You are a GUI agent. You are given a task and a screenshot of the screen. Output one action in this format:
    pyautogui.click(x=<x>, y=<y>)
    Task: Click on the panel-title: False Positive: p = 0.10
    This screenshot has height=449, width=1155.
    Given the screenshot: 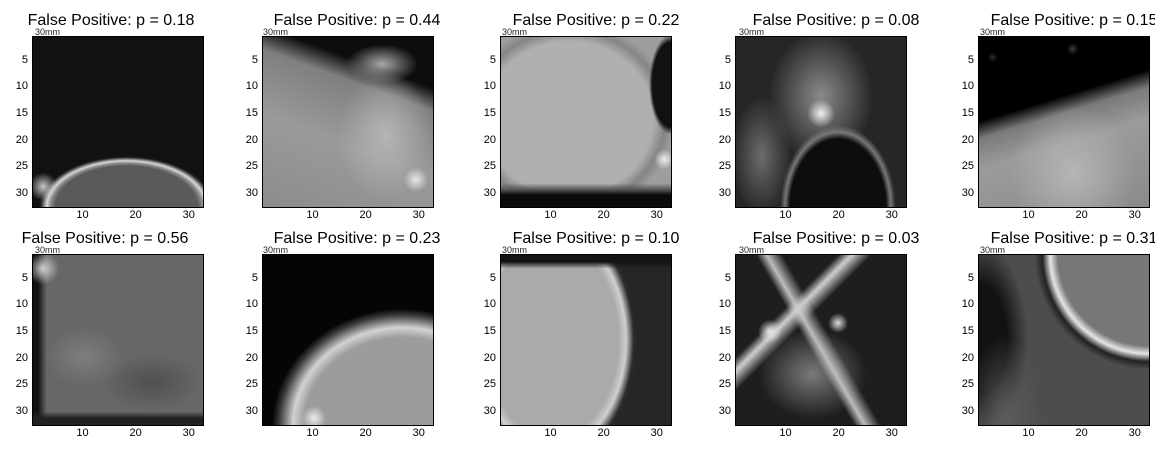 What is the action you would take?
    pyautogui.click(x=596, y=238)
    